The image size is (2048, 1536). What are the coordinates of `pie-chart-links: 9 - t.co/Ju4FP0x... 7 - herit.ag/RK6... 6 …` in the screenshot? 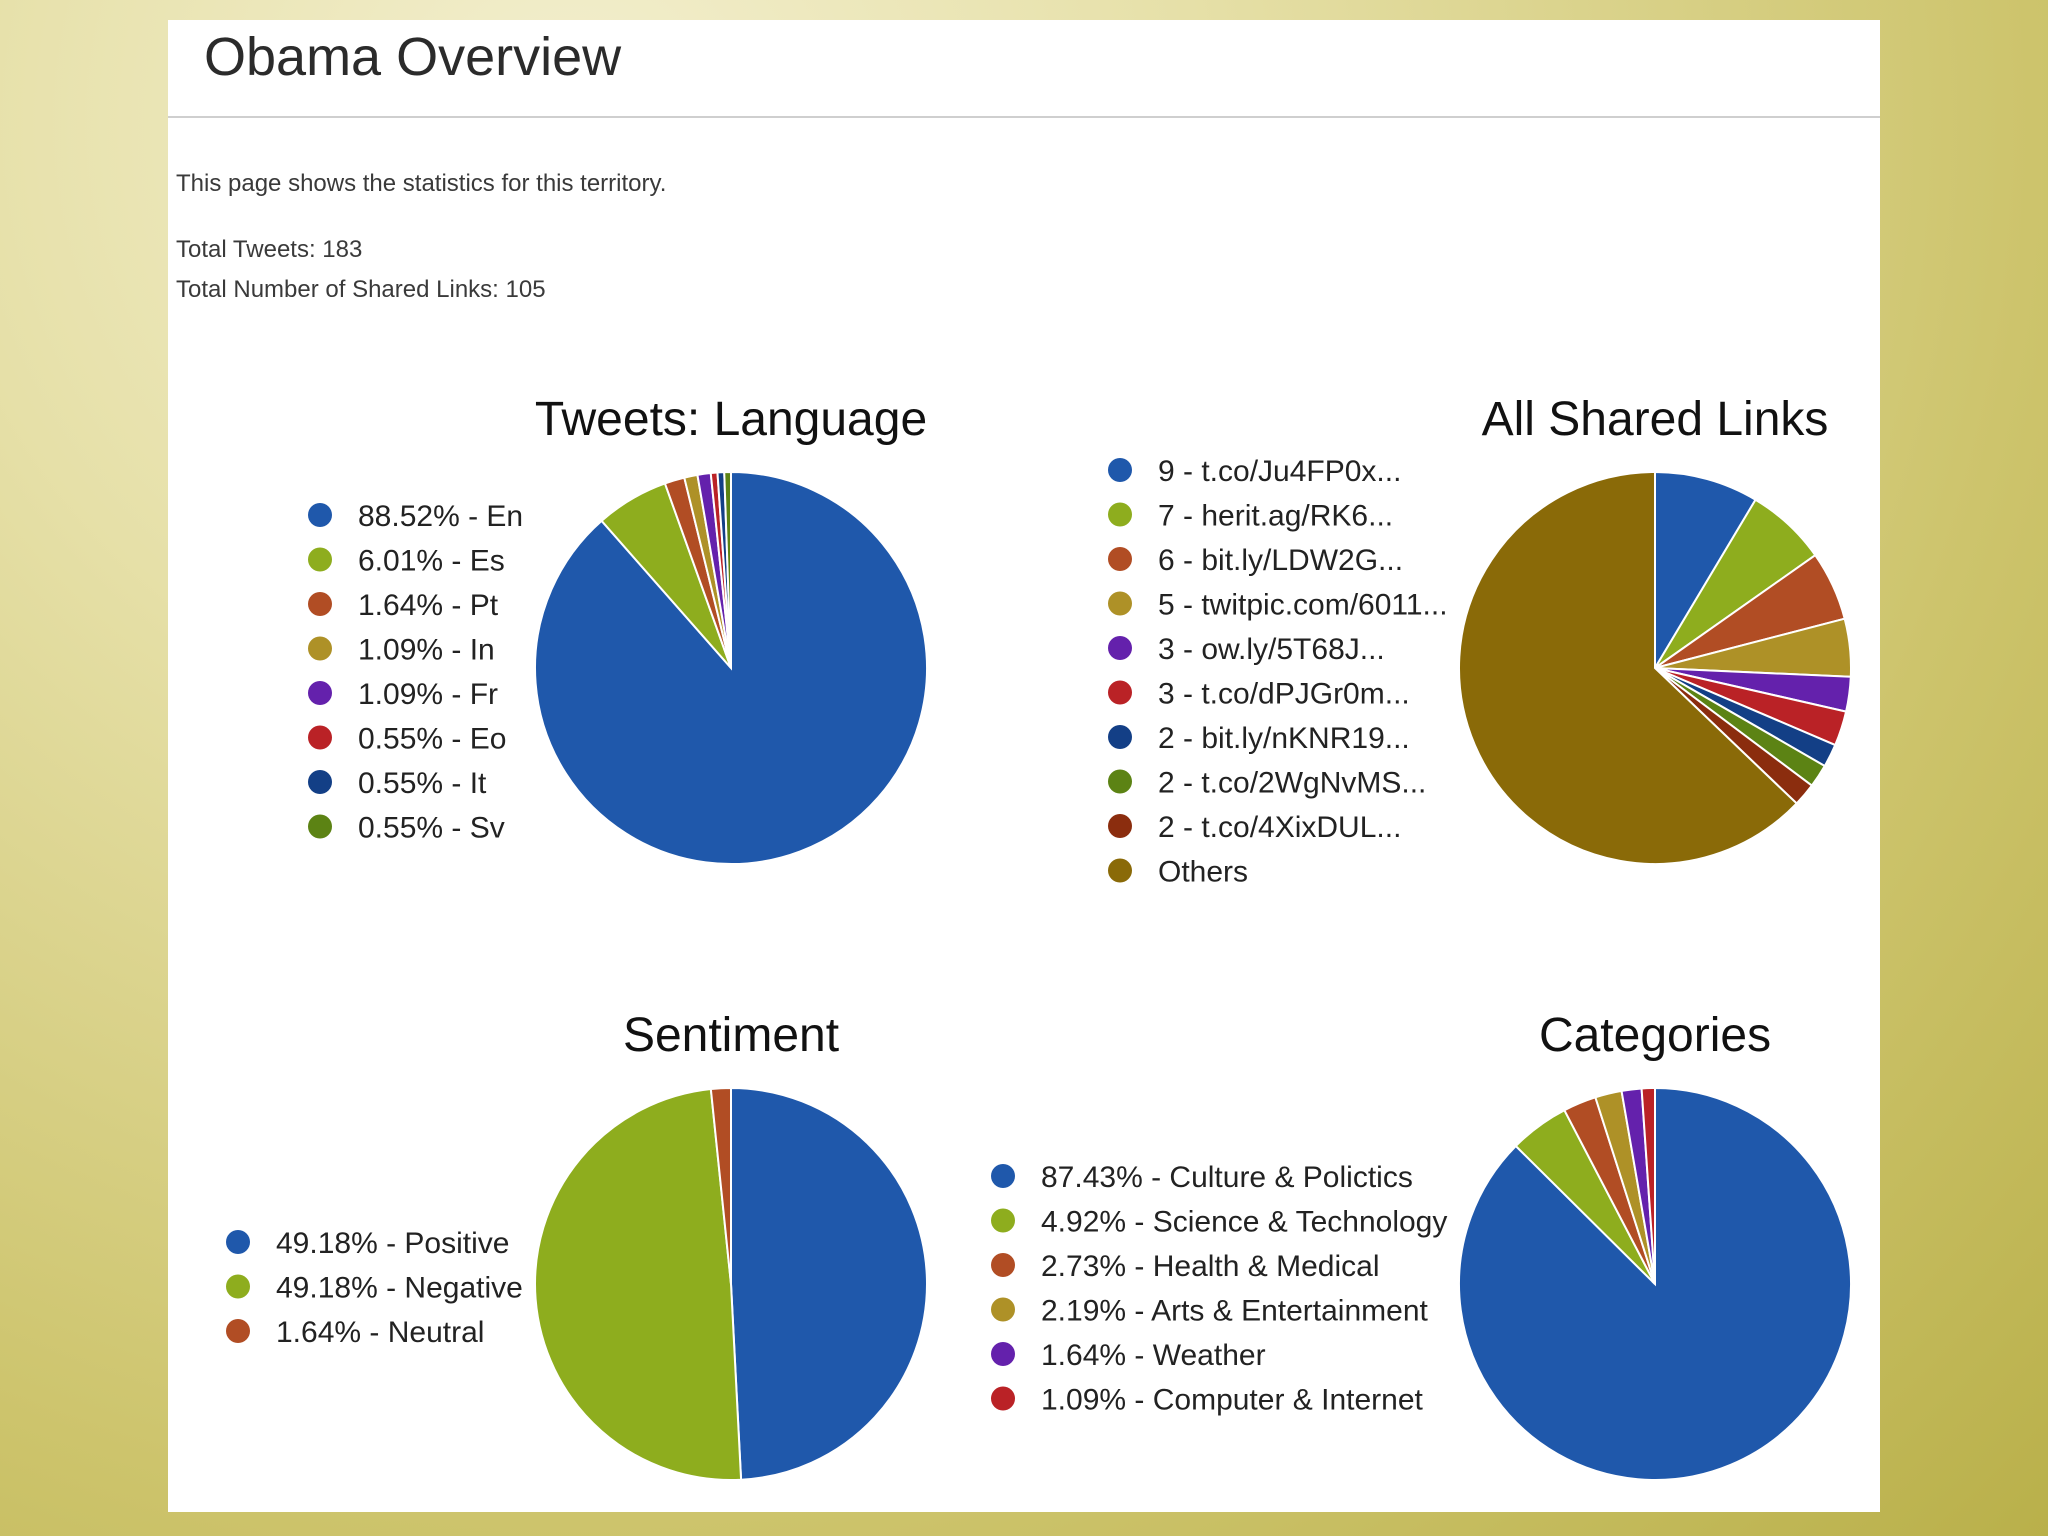 It's located at (1480, 672).